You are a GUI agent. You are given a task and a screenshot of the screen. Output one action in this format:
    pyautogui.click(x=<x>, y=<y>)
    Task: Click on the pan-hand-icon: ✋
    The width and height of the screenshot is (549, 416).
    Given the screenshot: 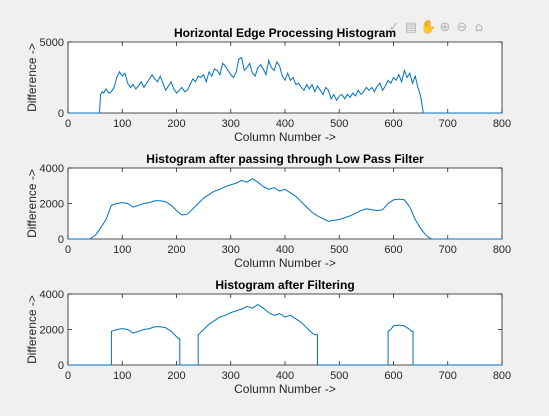 What is the action you would take?
    pyautogui.click(x=428, y=27)
    